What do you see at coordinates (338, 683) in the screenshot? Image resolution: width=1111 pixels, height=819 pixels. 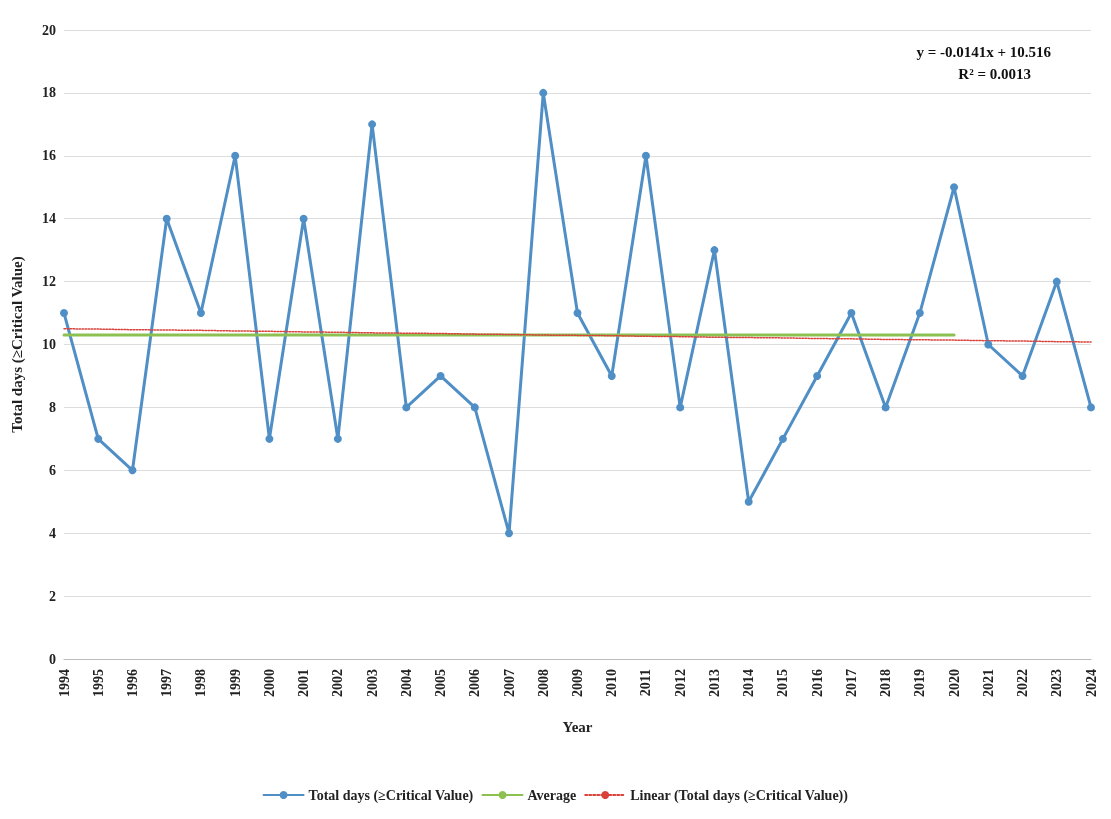 I see `x-tick-label: 2002` at bounding box center [338, 683].